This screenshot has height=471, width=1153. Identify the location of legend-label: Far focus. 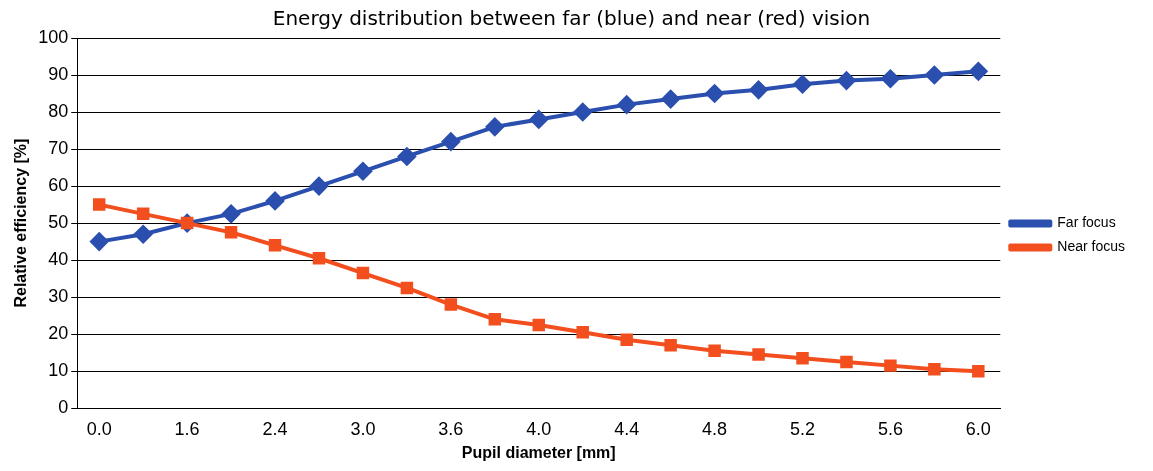
(1086, 222).